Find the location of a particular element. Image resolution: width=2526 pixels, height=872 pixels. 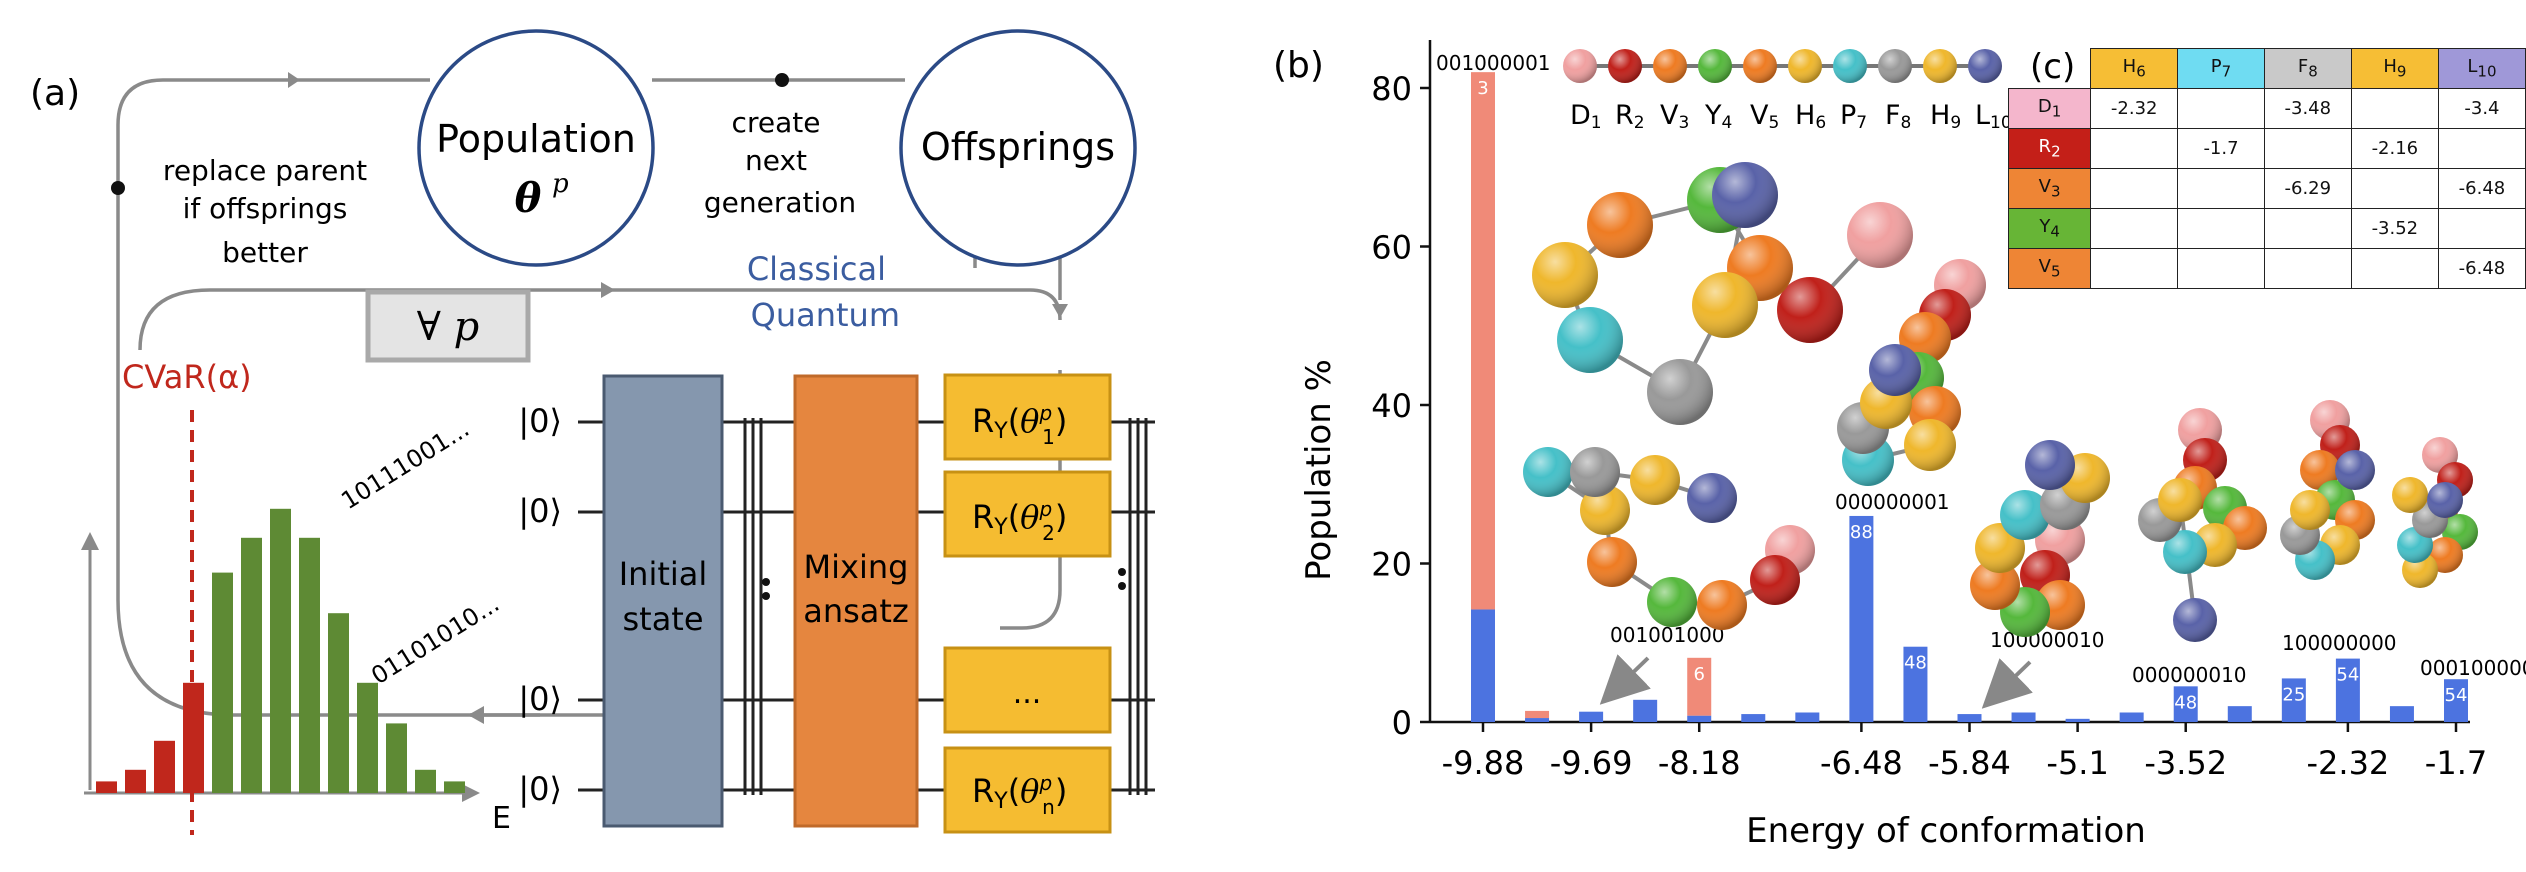

bead-v5: V5 is located at coordinates (1761, 91).